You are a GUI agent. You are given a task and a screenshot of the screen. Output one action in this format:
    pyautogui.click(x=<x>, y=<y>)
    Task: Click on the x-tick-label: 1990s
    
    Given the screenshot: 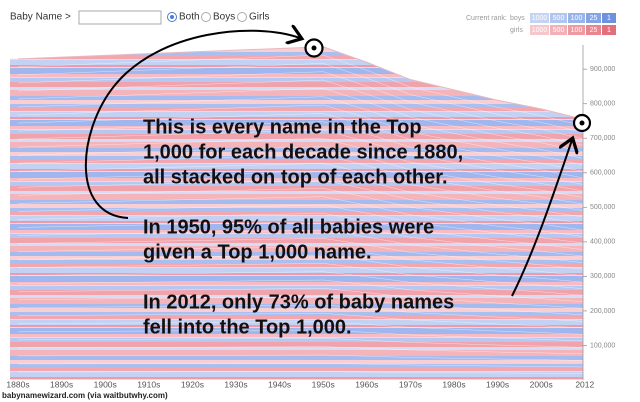 What is the action you would take?
    pyautogui.click(x=497, y=384)
    